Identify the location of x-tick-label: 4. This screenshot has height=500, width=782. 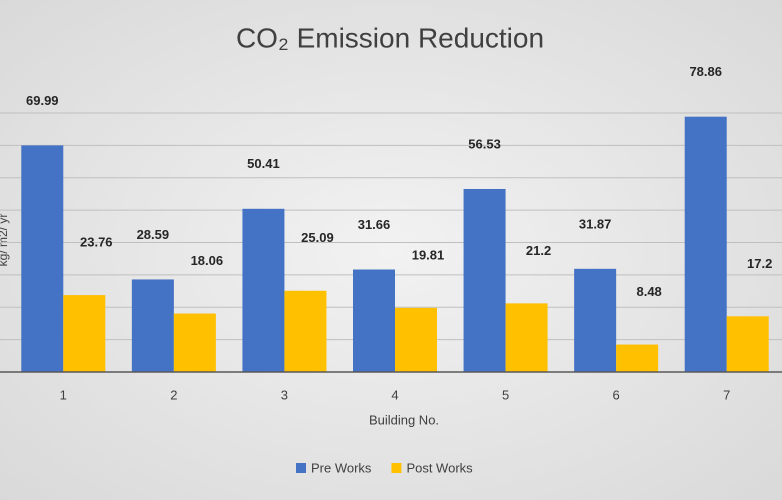
(394, 394).